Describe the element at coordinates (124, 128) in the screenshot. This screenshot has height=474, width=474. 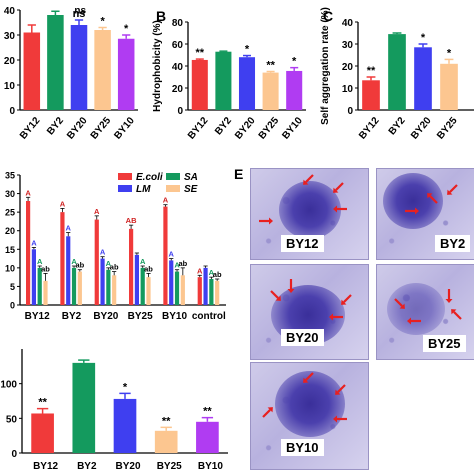
I see `x-tick-label: BY10` at that location.